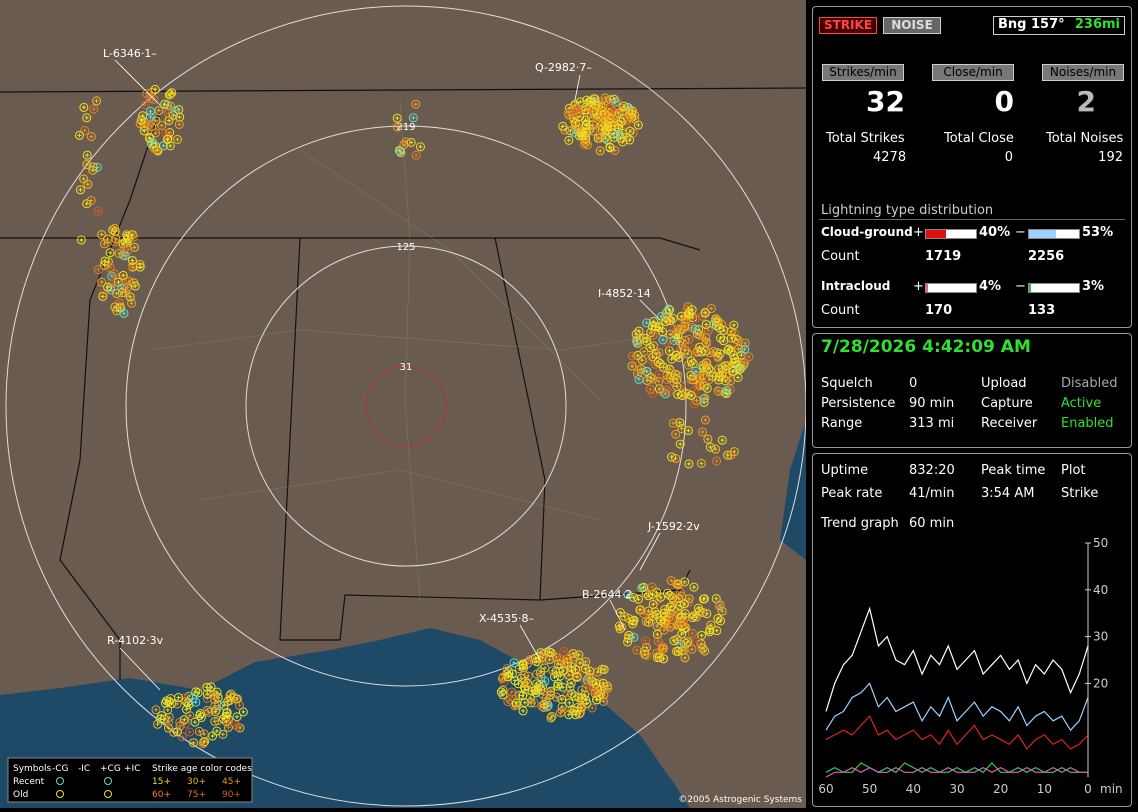 The width and height of the screenshot is (1138, 812). Describe the element at coordinates (932, 423) in the screenshot. I see `setting-value: 313 mi` at that location.